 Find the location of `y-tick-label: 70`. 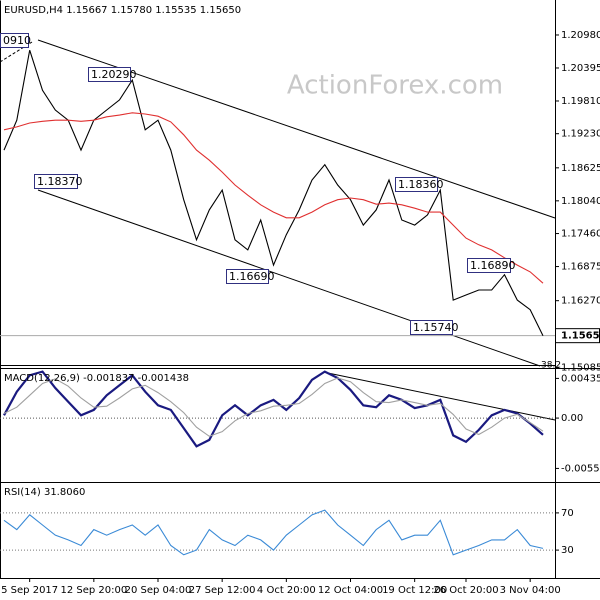

y-tick-label: 70 is located at coordinates (567, 513).